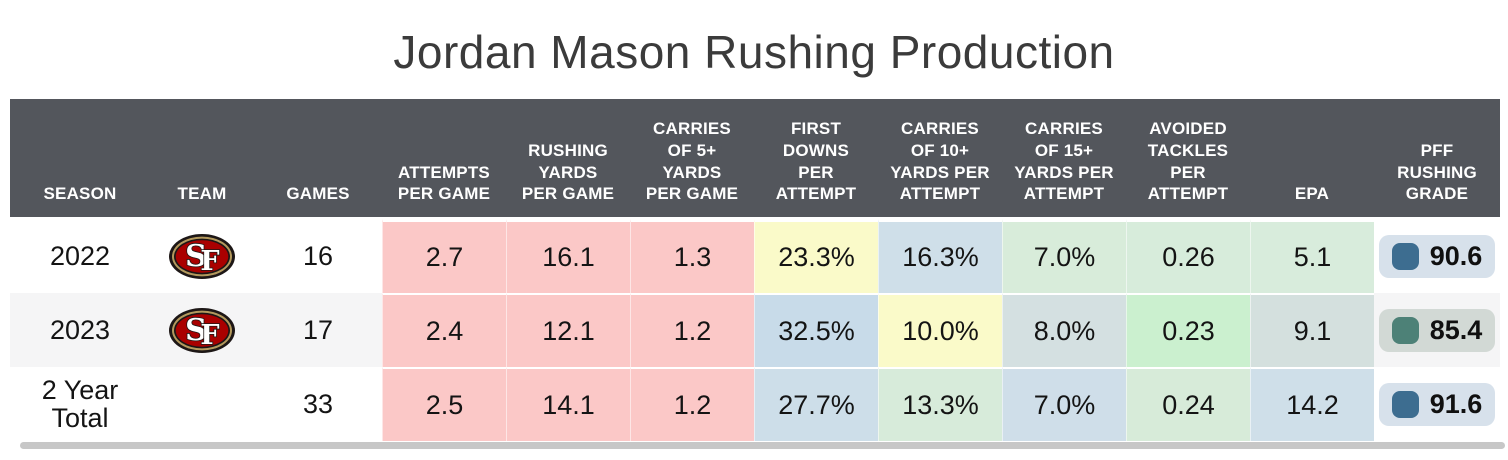 This screenshot has height=460, width=1508. What do you see at coordinates (816, 404) in the screenshot?
I see `stat-cell-first-downs-per-attempt: 27.7%` at bounding box center [816, 404].